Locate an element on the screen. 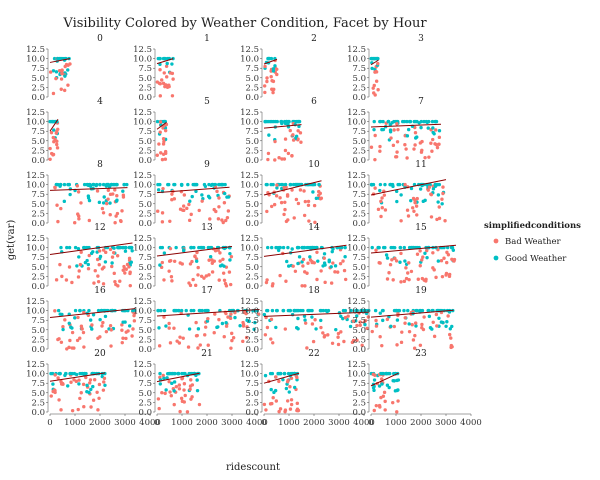 The image size is (600, 480). facet-label: 13 is located at coordinates (207, 228).